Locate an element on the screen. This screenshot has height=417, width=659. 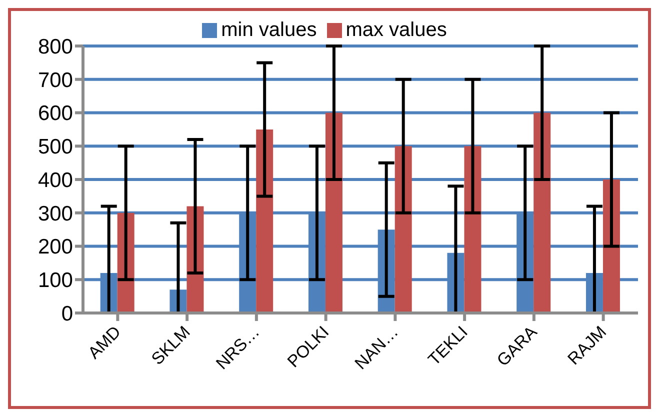
y-tick-label: 0 is located at coordinates (67, 314).